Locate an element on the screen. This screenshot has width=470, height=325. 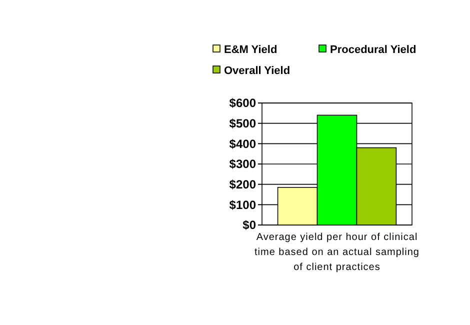
y-tick-label: $0 is located at coordinates (249, 225).